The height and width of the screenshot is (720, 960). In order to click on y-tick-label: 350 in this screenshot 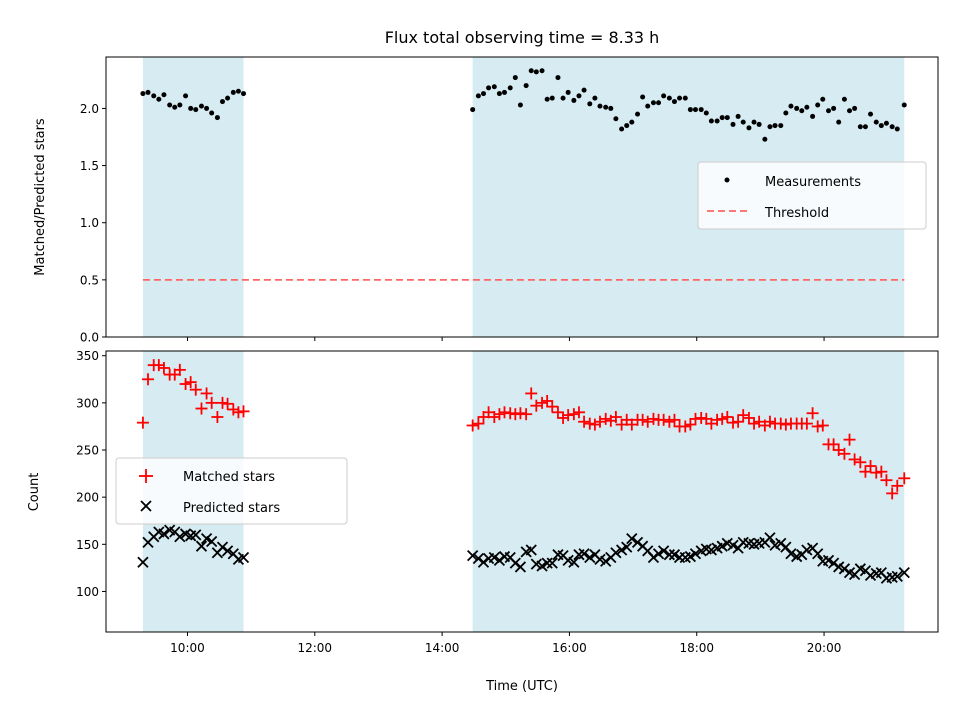, I will do `click(87, 356)`.